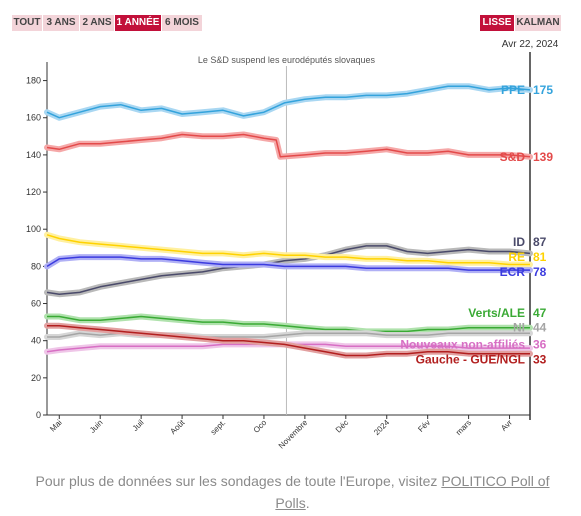 The image size is (581, 516). Describe the element at coordinates (260, 426) in the screenshot. I see `x-tick-label: Oco` at that location.